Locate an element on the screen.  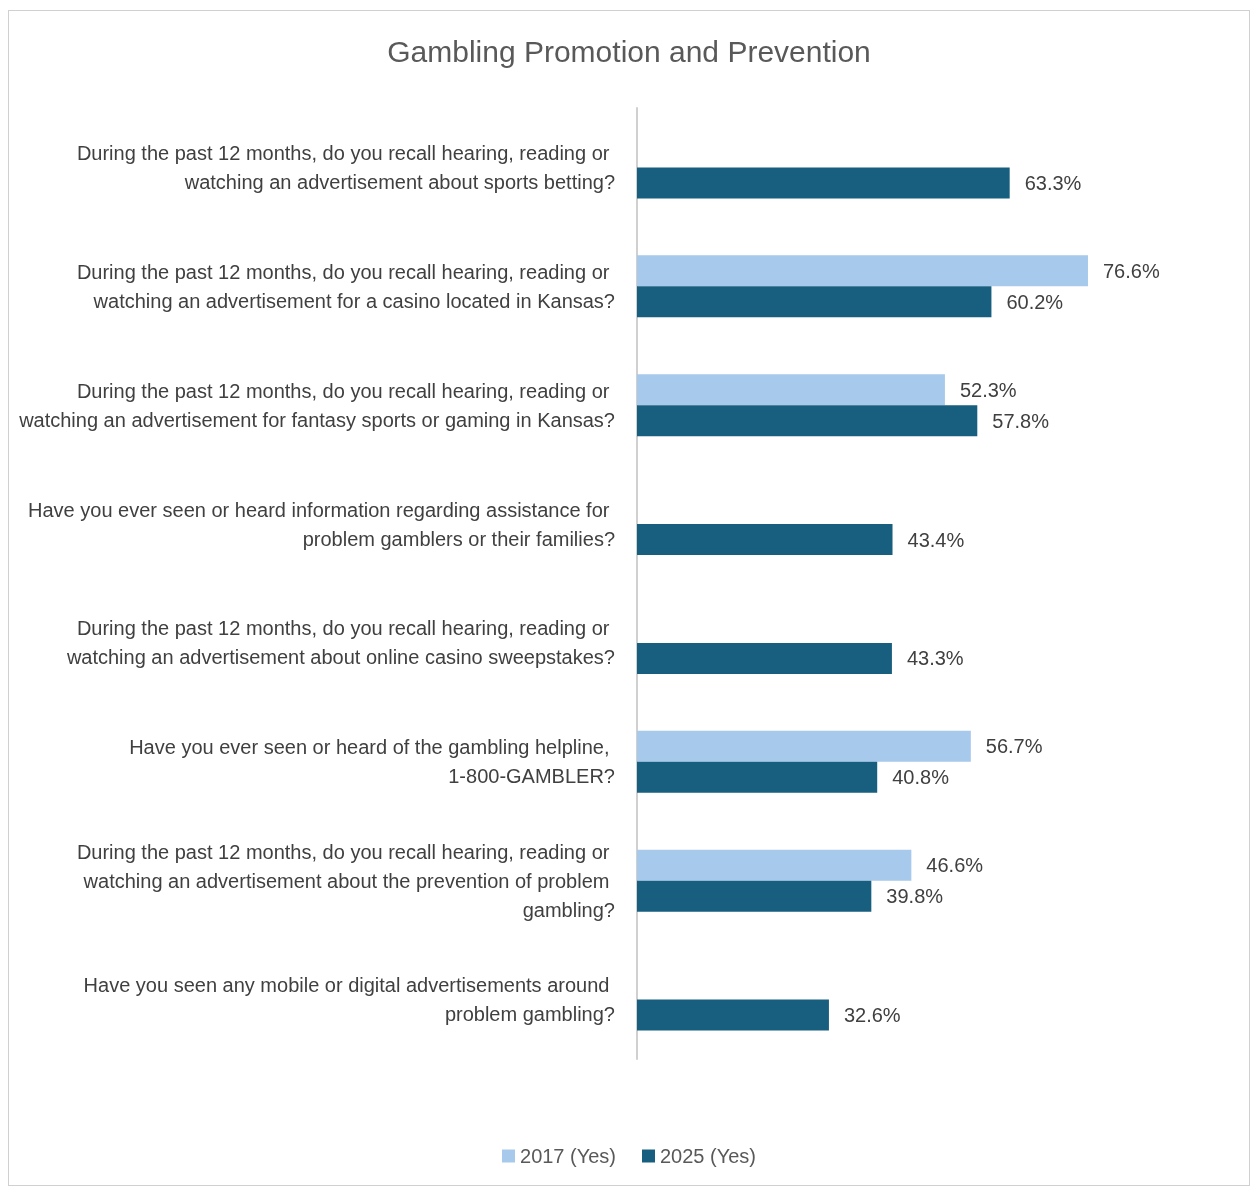
data-label: 56.7% is located at coordinates (1014, 746).